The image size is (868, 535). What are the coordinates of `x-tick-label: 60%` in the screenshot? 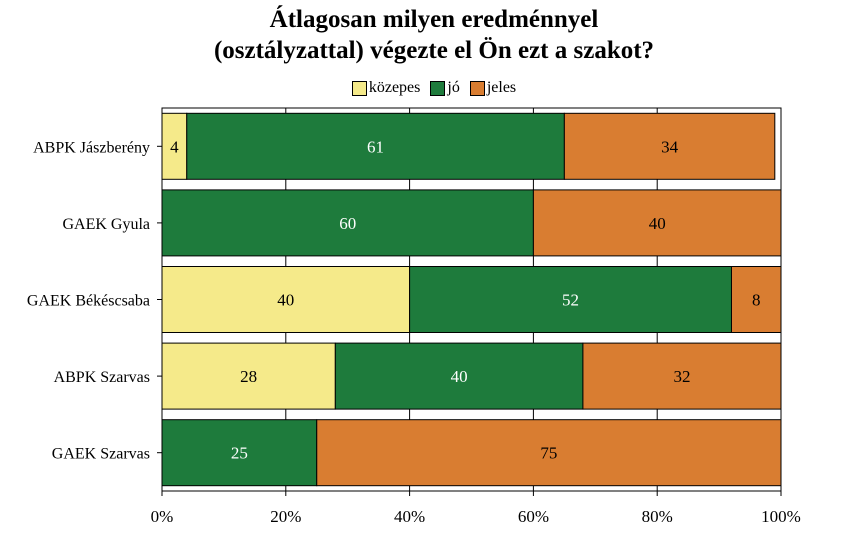 It's located at (533, 516).